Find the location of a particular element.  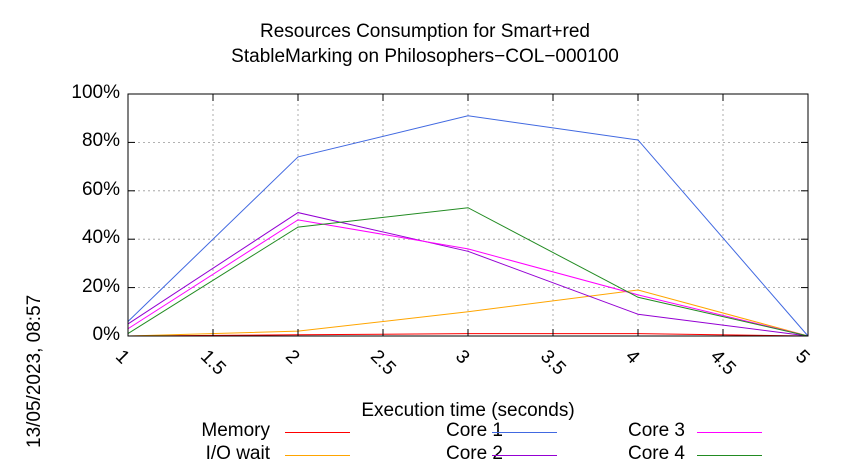

legend-label: Core 1 is located at coordinates (474, 430).